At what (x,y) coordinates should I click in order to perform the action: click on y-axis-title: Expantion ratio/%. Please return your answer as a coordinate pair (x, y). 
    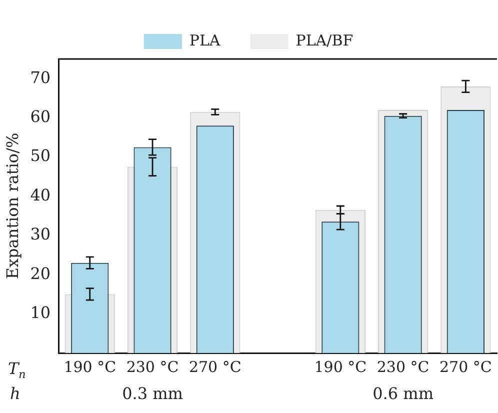
    Looking at the image, I should click on (12, 206).